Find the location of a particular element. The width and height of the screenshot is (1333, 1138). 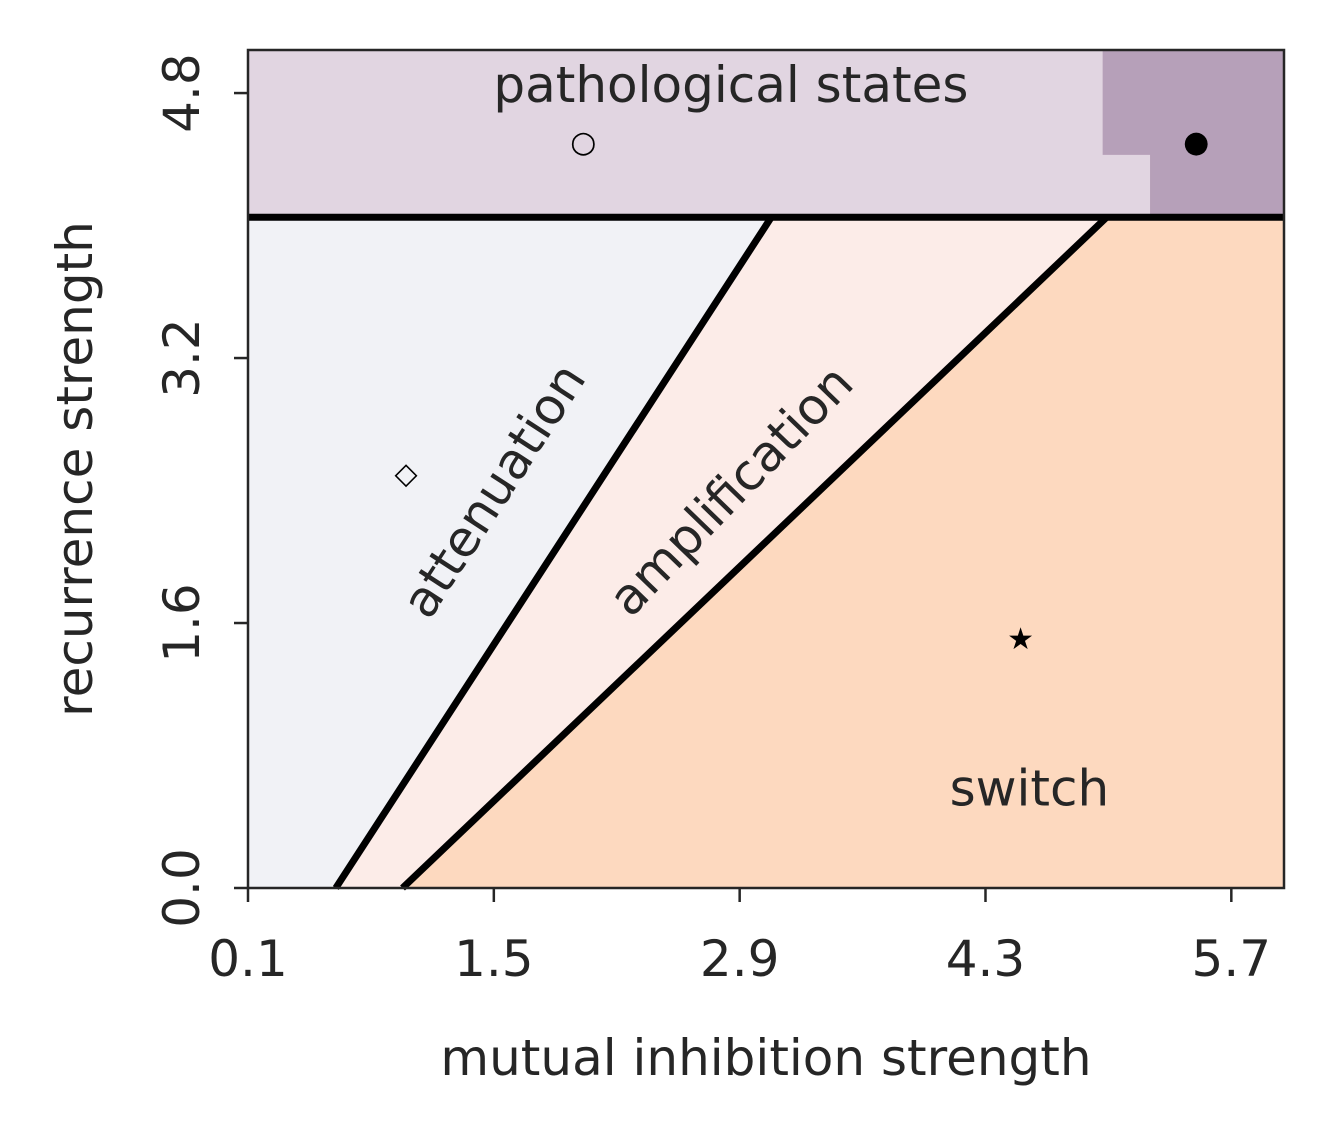

annotation-pathological-states: pathological states is located at coordinates (730, 85).